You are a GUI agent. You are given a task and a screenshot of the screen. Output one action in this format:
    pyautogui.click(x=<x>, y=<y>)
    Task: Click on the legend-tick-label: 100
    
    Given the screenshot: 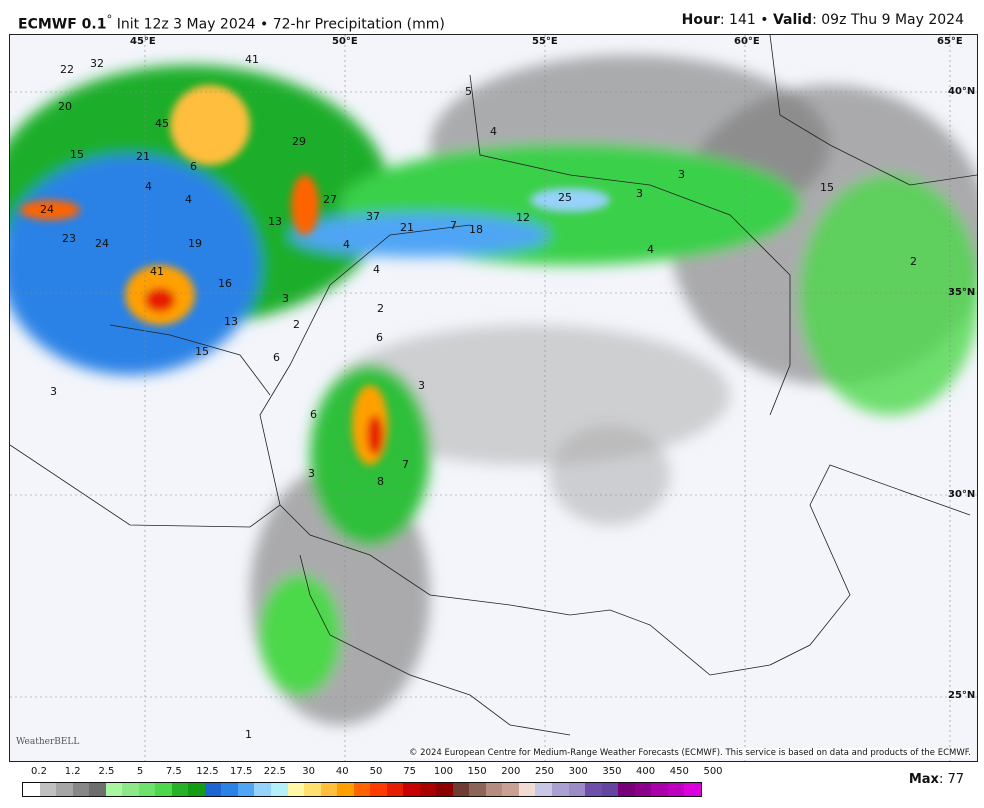 What is the action you would take?
    pyautogui.click(x=443, y=771)
    